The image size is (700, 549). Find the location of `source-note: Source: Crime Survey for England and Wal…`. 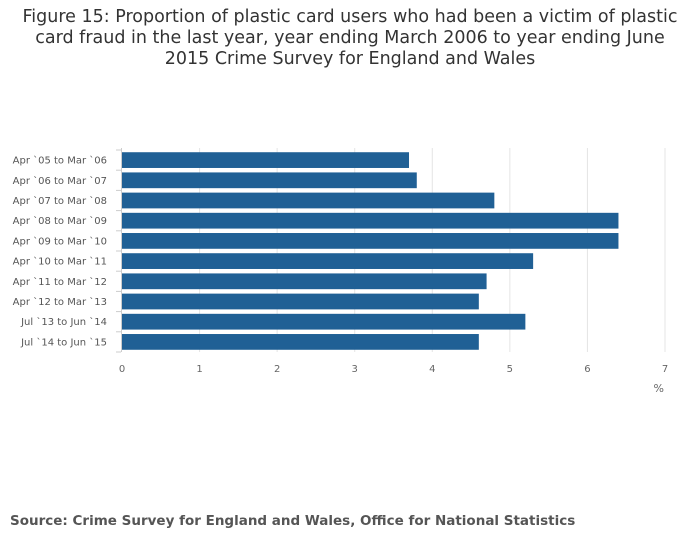

source-note: Source: Crime Survey for England and Wal… is located at coordinates (293, 521).